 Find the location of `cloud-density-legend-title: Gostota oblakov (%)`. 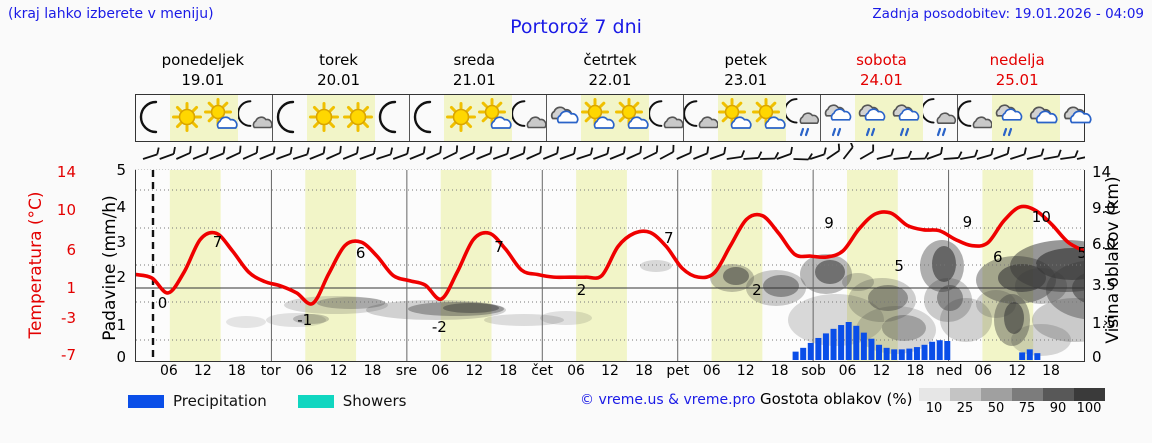

cloud-density-legend-title: Gostota oblakov (%) is located at coordinates (836, 399).